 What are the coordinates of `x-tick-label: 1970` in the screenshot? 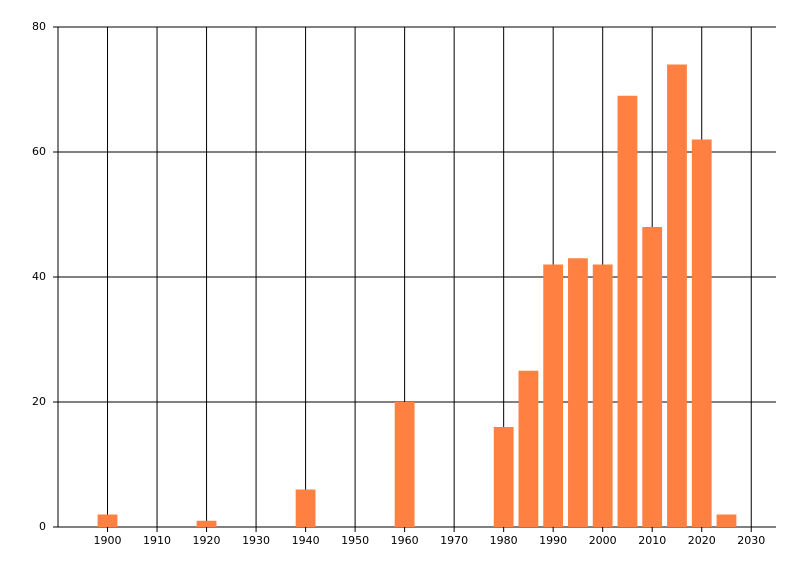 It's located at (454, 540).